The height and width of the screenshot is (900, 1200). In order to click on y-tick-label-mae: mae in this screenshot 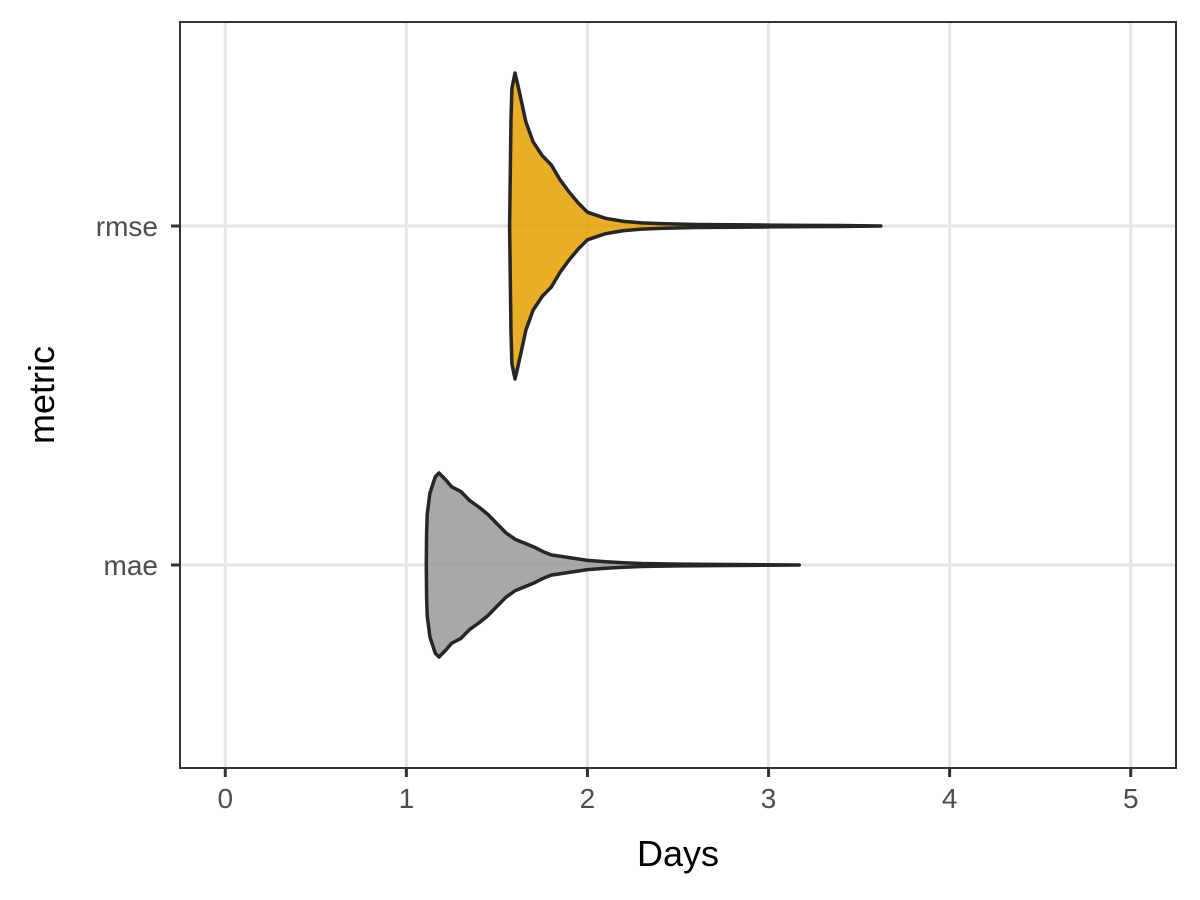, I will do `click(131, 565)`.